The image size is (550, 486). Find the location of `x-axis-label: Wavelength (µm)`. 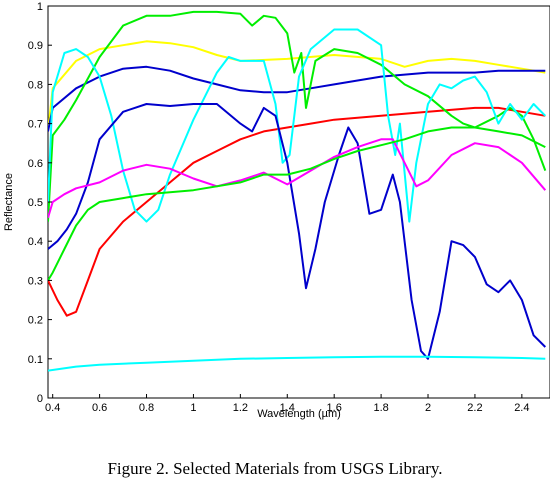

x-axis-label: Wavelength (µm) is located at coordinates (299, 414).